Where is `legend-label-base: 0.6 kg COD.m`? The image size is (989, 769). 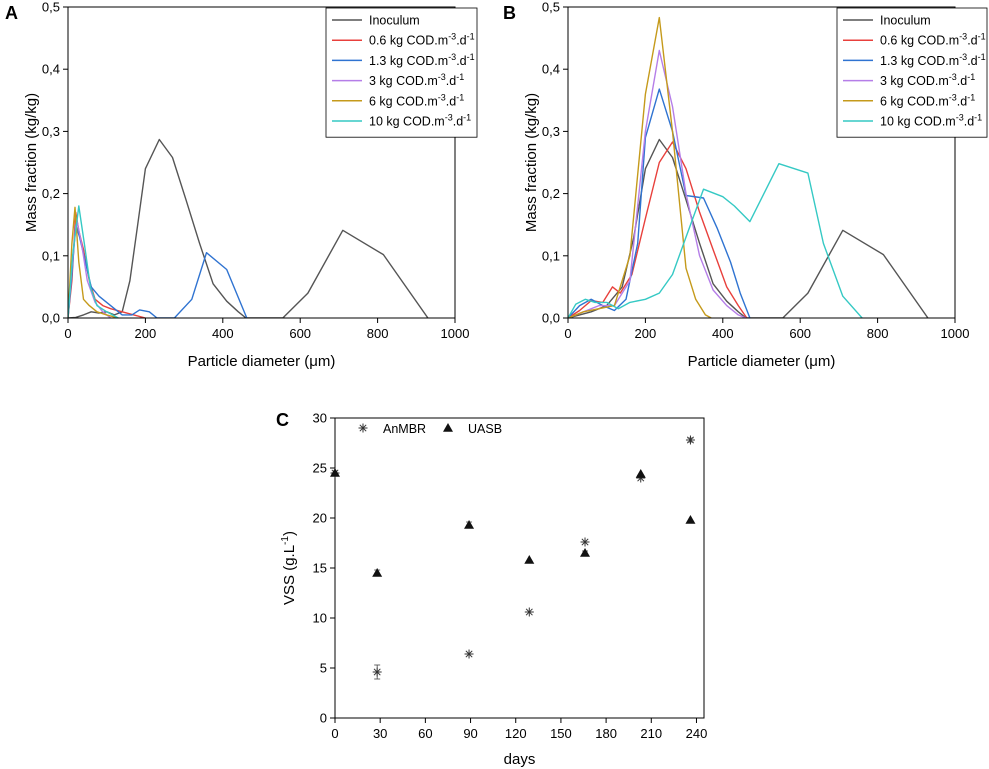 legend-label-base: 0.6 kg COD.m is located at coordinates (408, 41).